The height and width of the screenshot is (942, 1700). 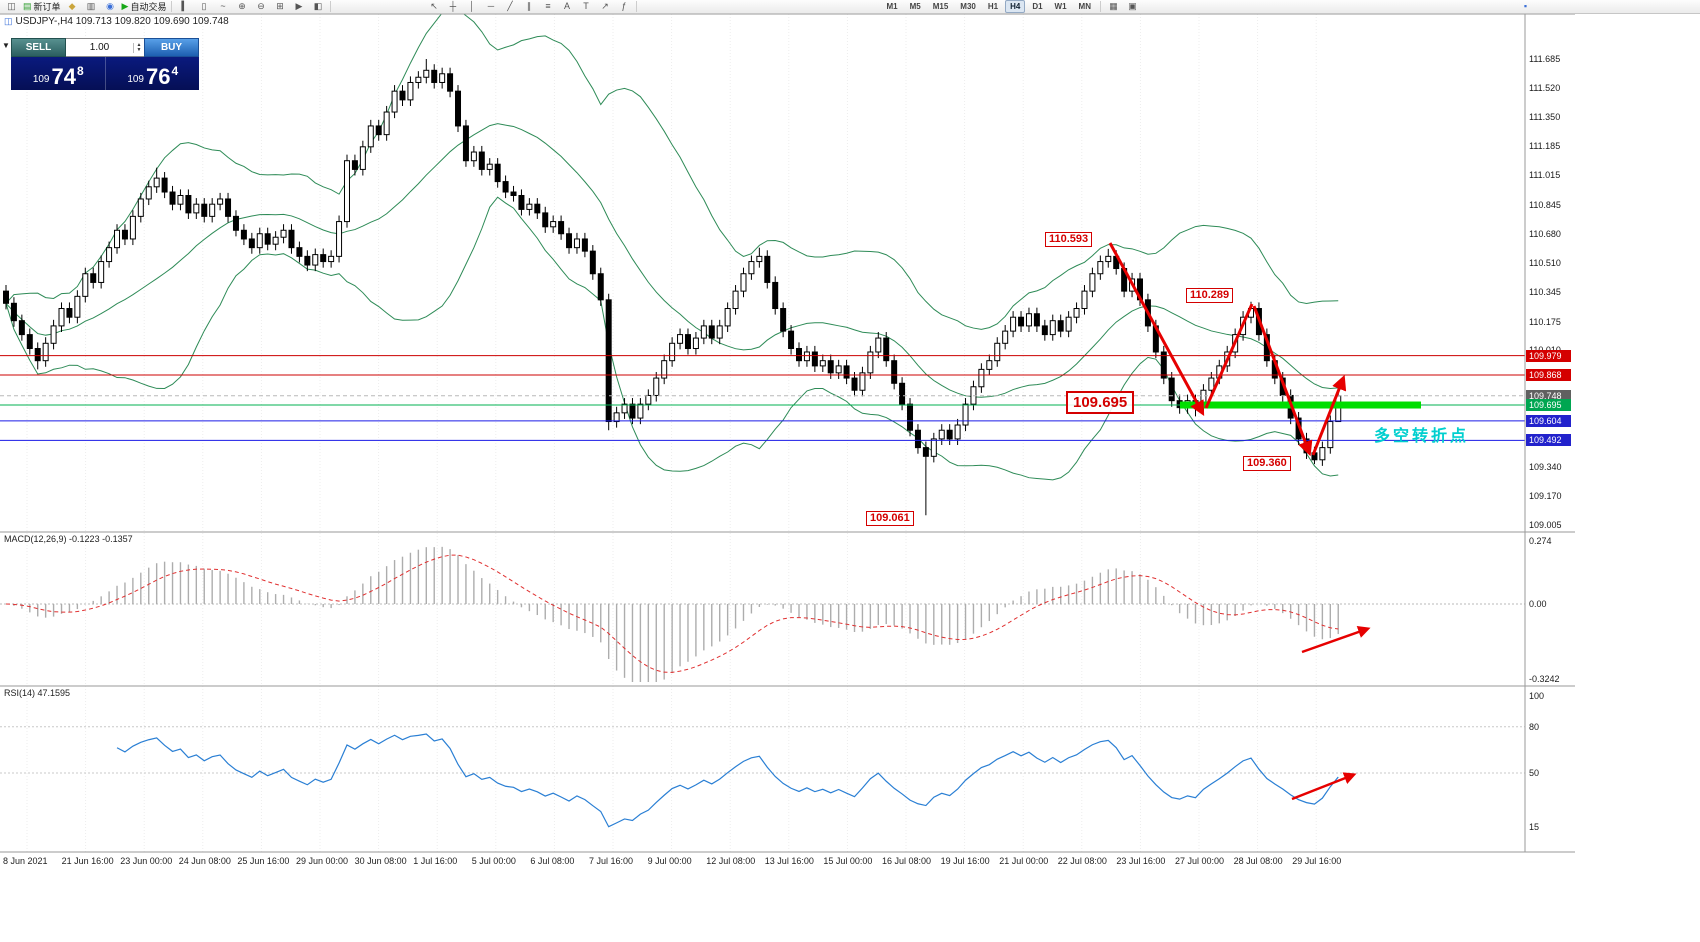 I want to click on price-annotation: 109.360, so click(x=1267, y=463).